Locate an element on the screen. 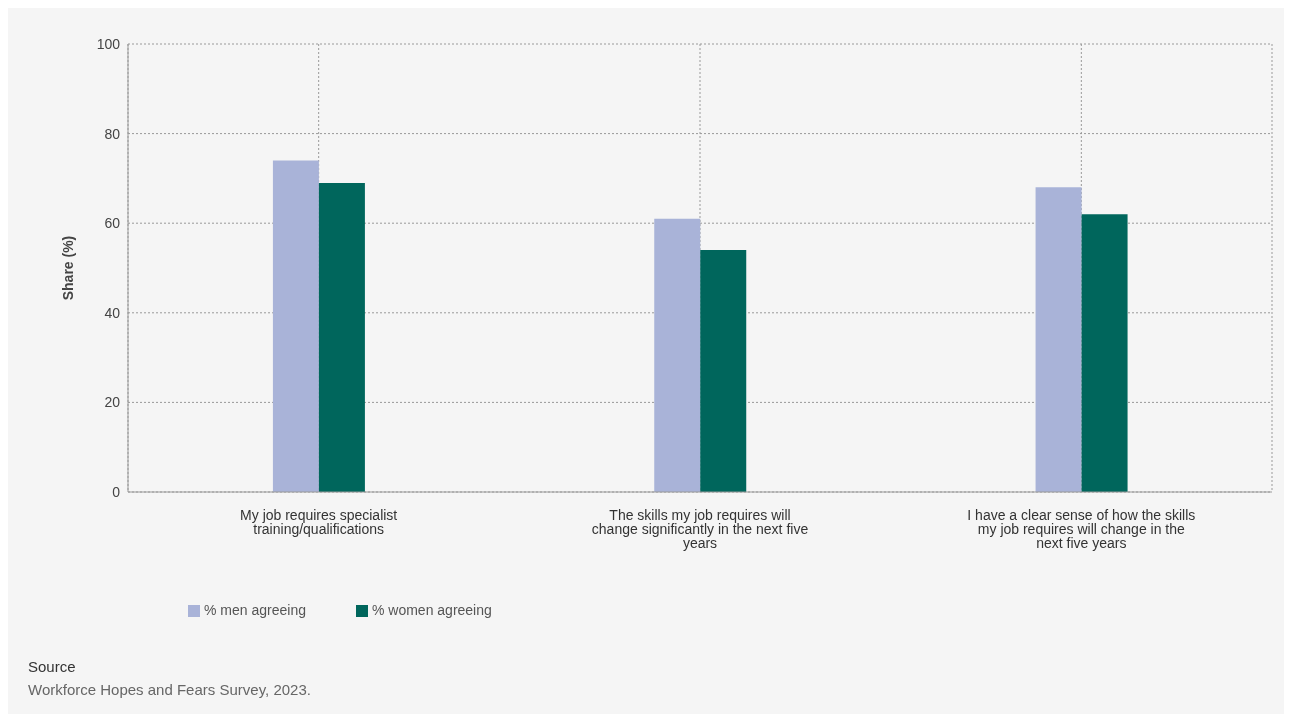  x-tick-label: My job requires specialist training/qualifications is located at coordinates (319, 521).